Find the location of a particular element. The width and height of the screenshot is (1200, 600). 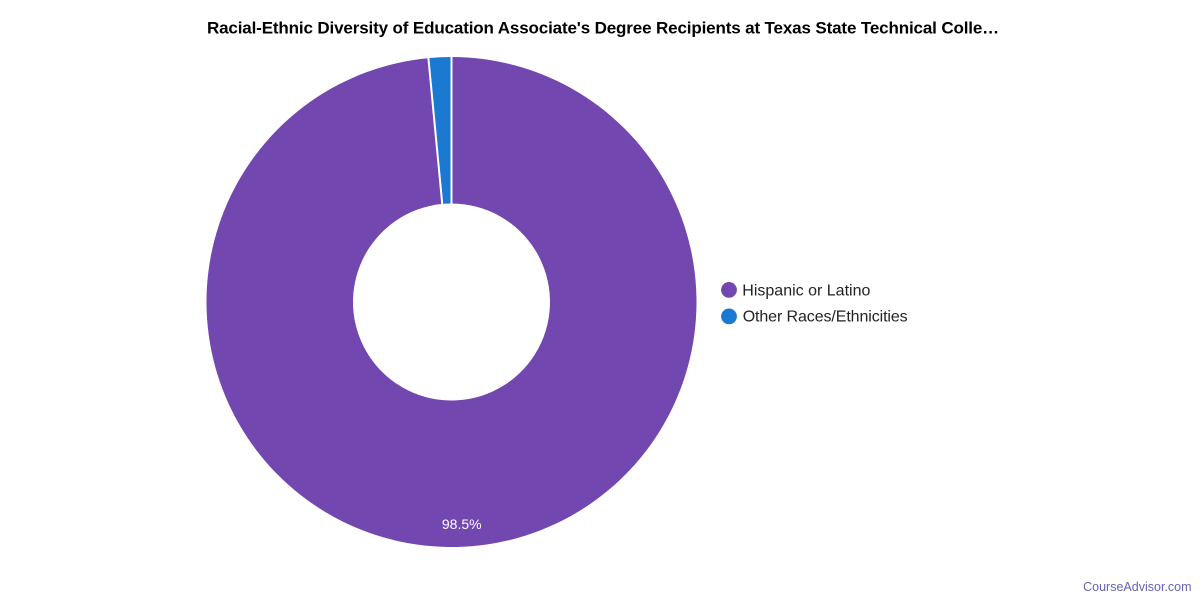

svg-text: CourseAdvisor.com is located at coordinates (1137, 587).